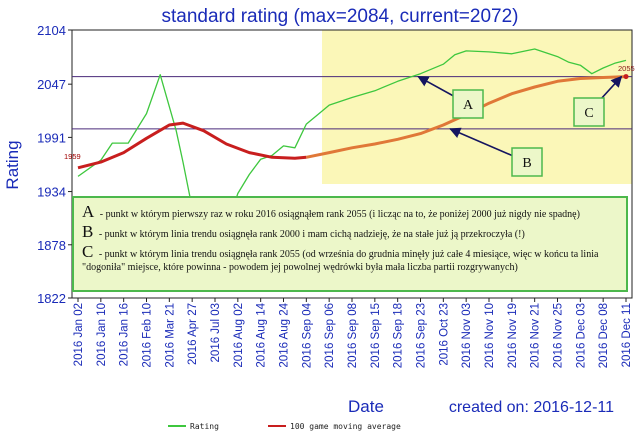  What do you see at coordinates (51, 245) in the screenshot?
I see `y-tick-label: 1878` at bounding box center [51, 245].